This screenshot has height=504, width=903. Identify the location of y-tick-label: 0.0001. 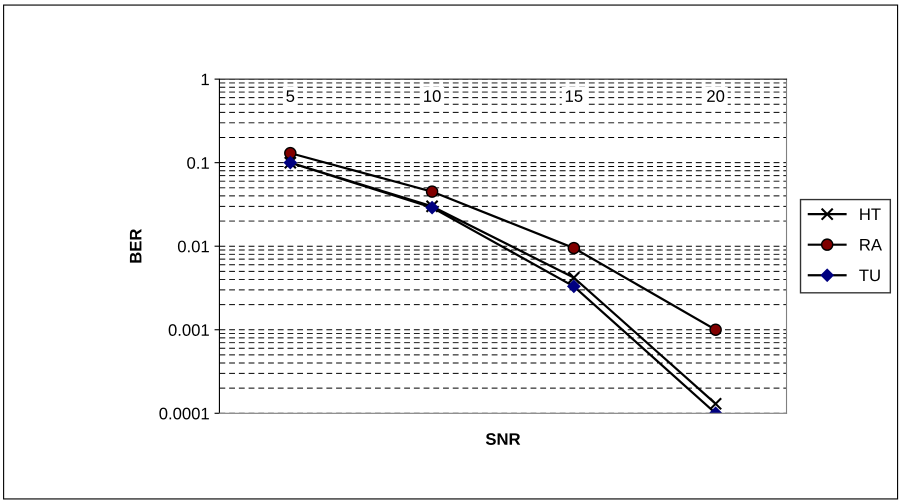
(184, 414).